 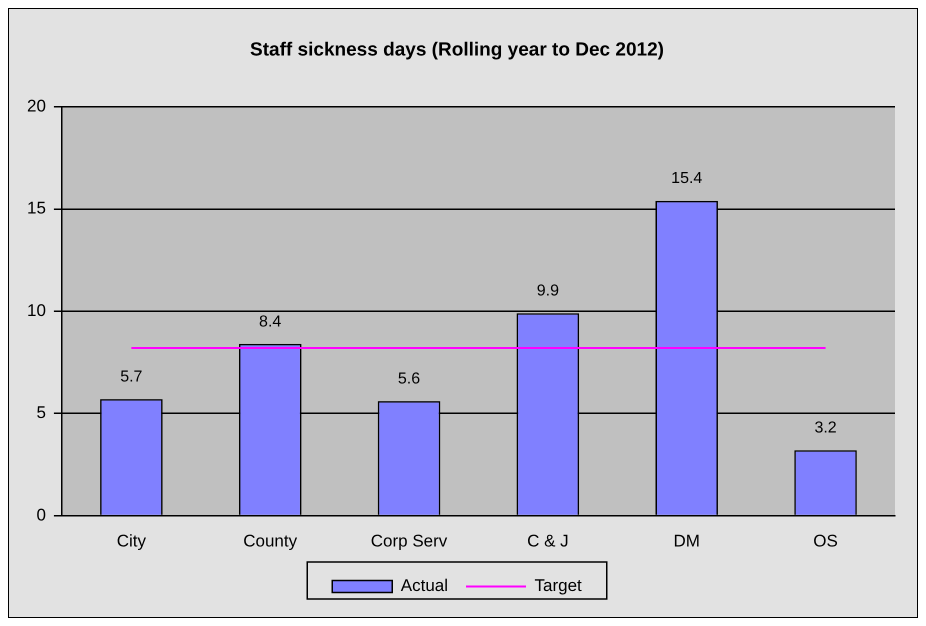 I want to click on data-label: 5.7, so click(x=131, y=377).